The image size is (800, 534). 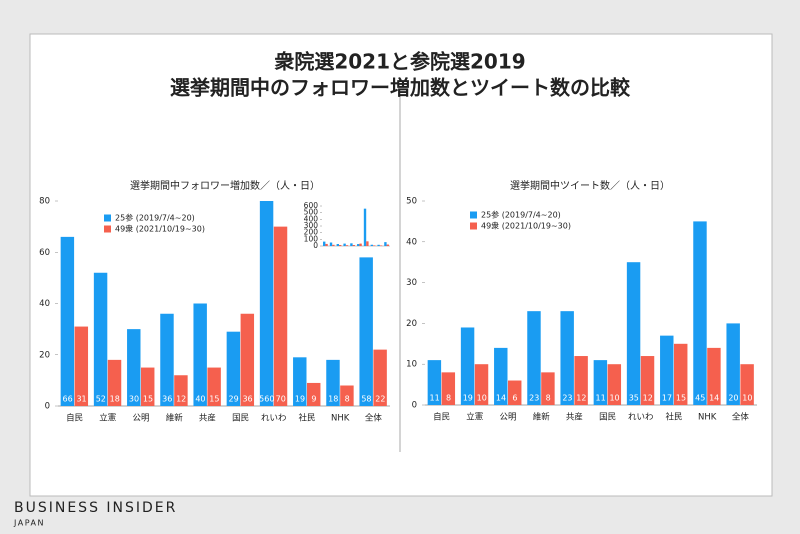 I want to click on y-tick-label: 20, so click(x=44, y=355).